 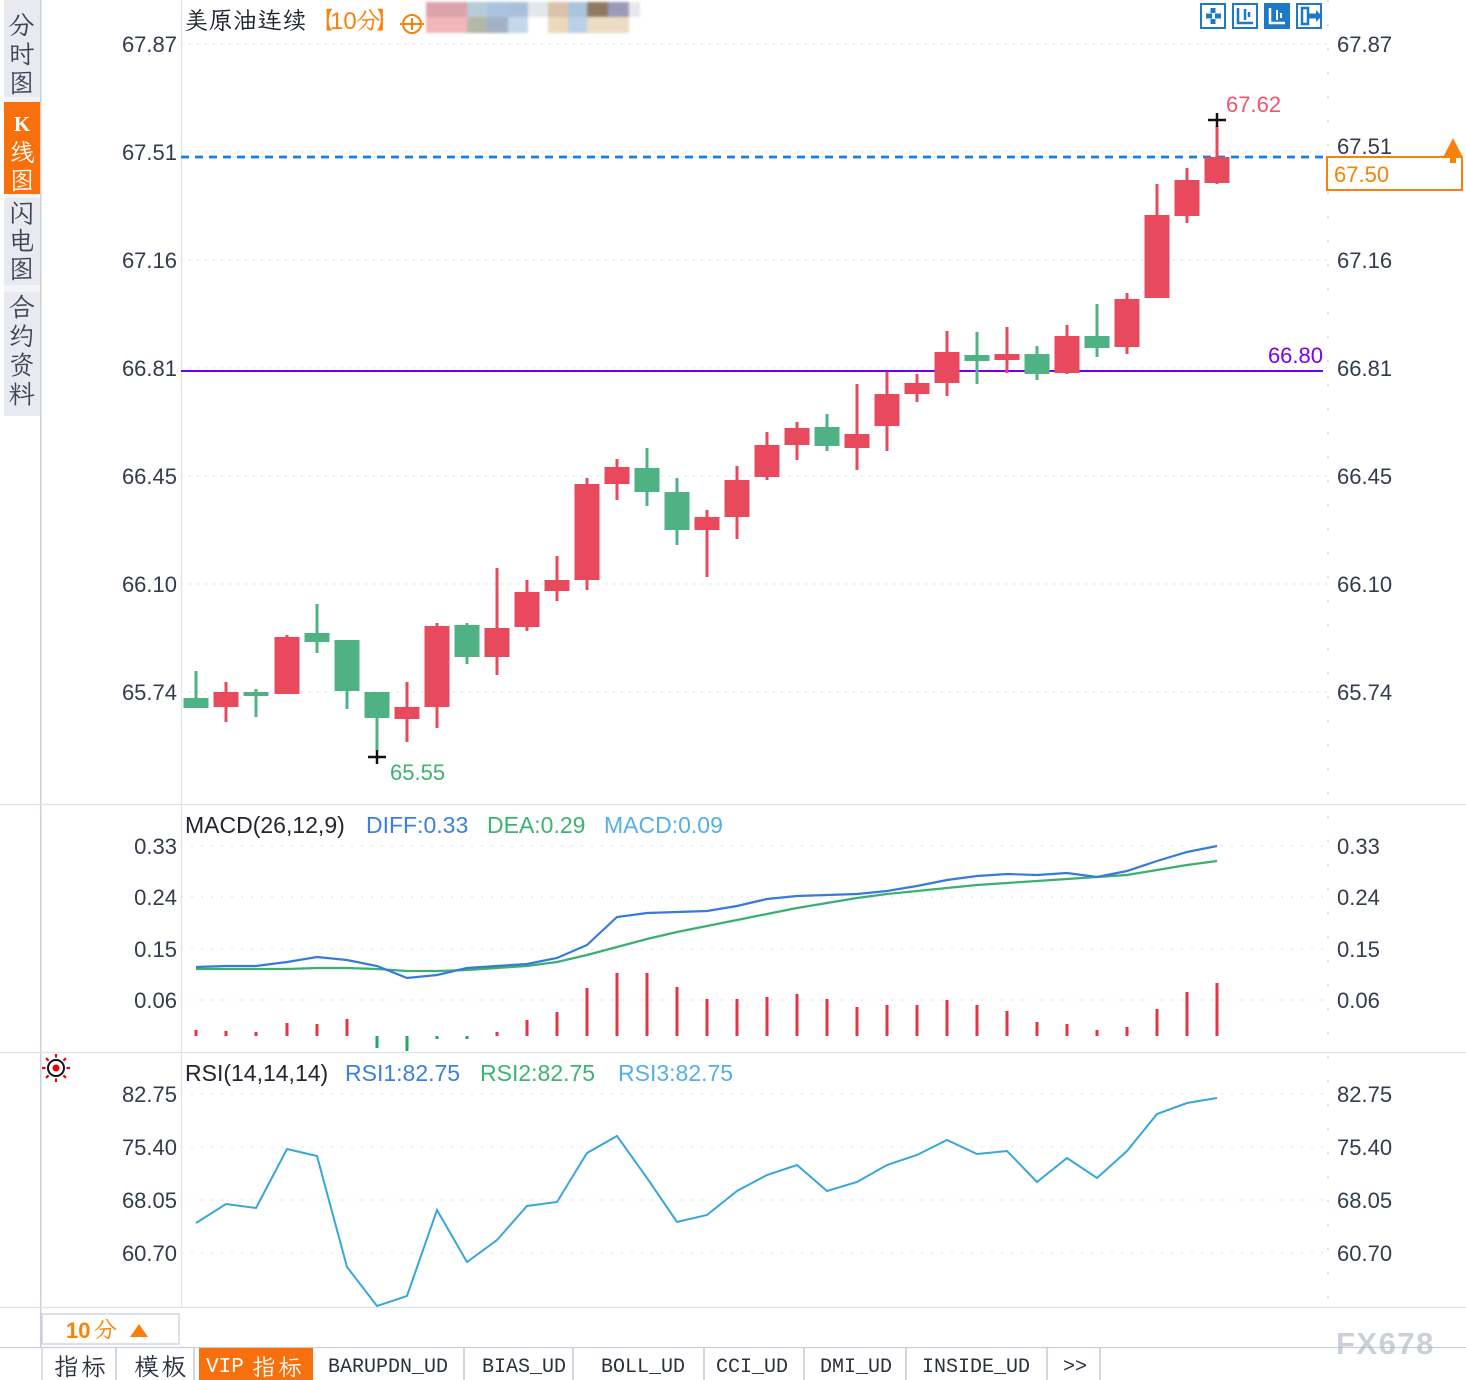 I want to click on svg-text: BARUPDN_UD, so click(x=388, y=1367).